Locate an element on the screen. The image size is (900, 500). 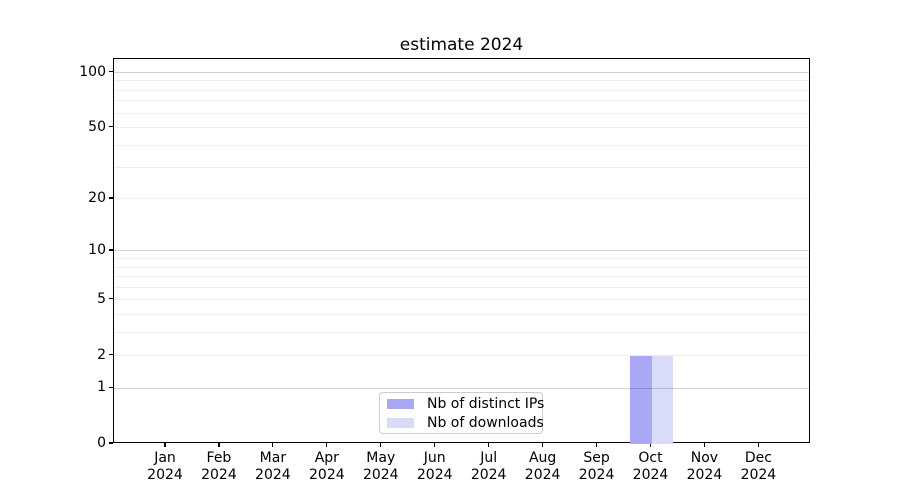
x-tick-mark-dec is located at coordinates (758, 445).